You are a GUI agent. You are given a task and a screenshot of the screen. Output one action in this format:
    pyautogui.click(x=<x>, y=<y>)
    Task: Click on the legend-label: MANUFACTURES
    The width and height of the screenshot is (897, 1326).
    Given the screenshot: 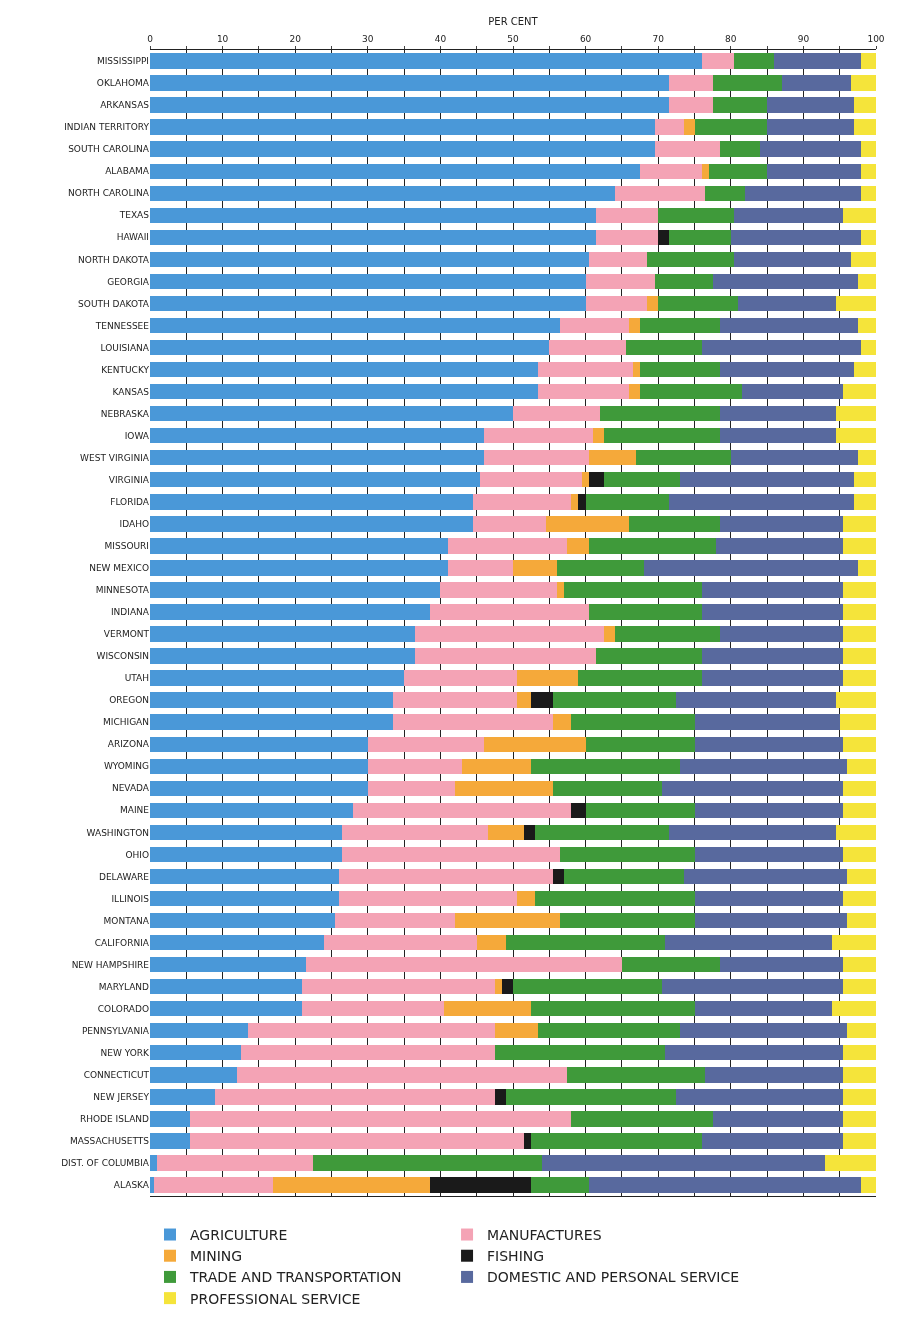 What is the action you would take?
    pyautogui.click(x=544, y=1234)
    